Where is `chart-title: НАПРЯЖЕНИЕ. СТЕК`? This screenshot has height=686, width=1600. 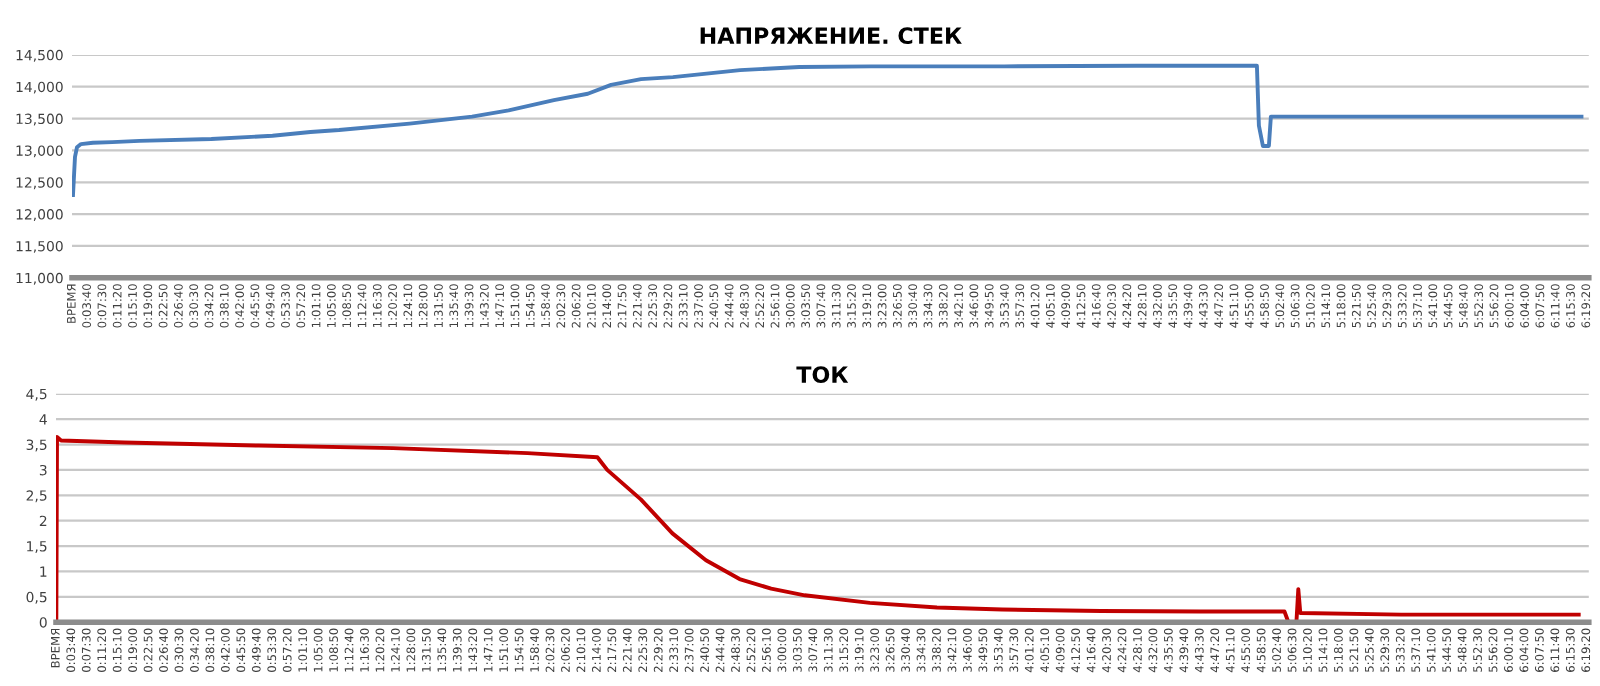
chart-title: НАПРЯЖЕНИЕ. СТЕК is located at coordinates (831, 36).